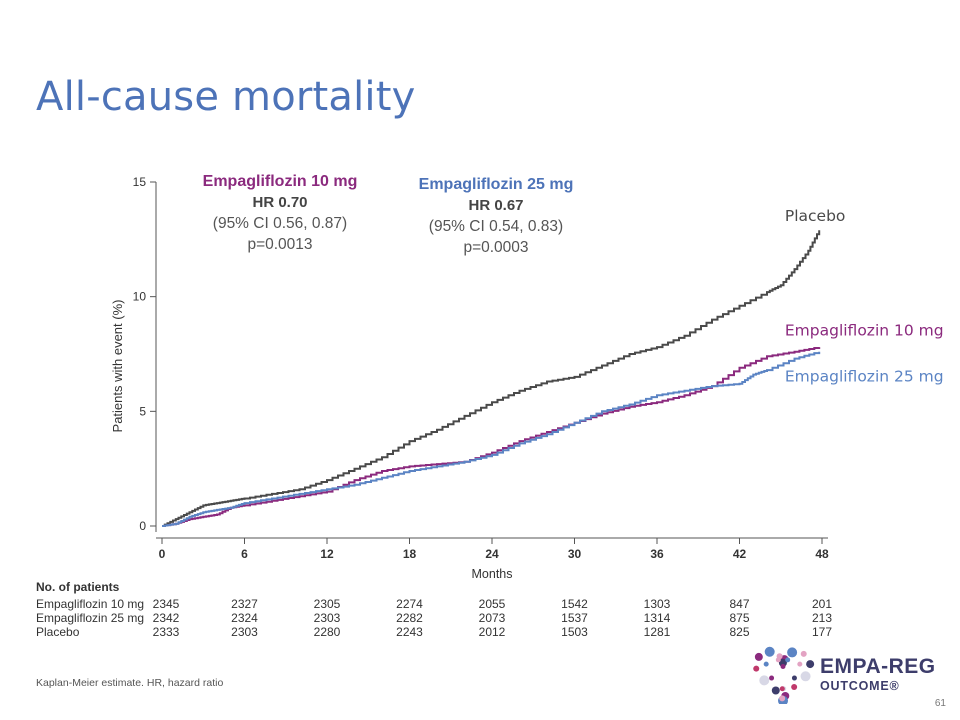 This screenshot has width=960, height=720. Describe the element at coordinates (492, 618) in the screenshot. I see `risk-cell: 2073` at that location.